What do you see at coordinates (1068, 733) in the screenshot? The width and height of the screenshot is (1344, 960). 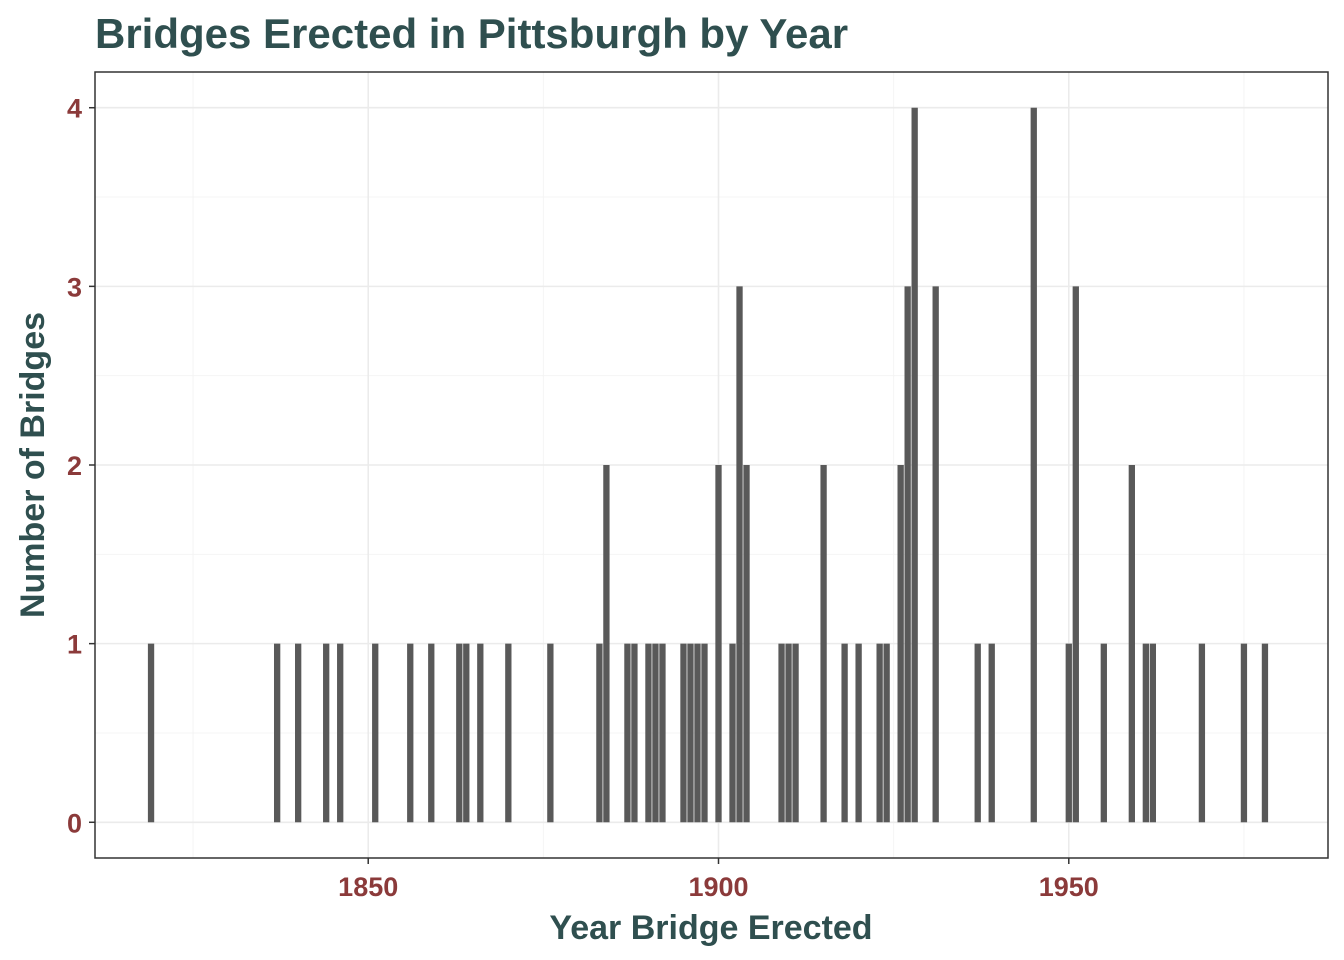 I see `bar-1950` at bounding box center [1068, 733].